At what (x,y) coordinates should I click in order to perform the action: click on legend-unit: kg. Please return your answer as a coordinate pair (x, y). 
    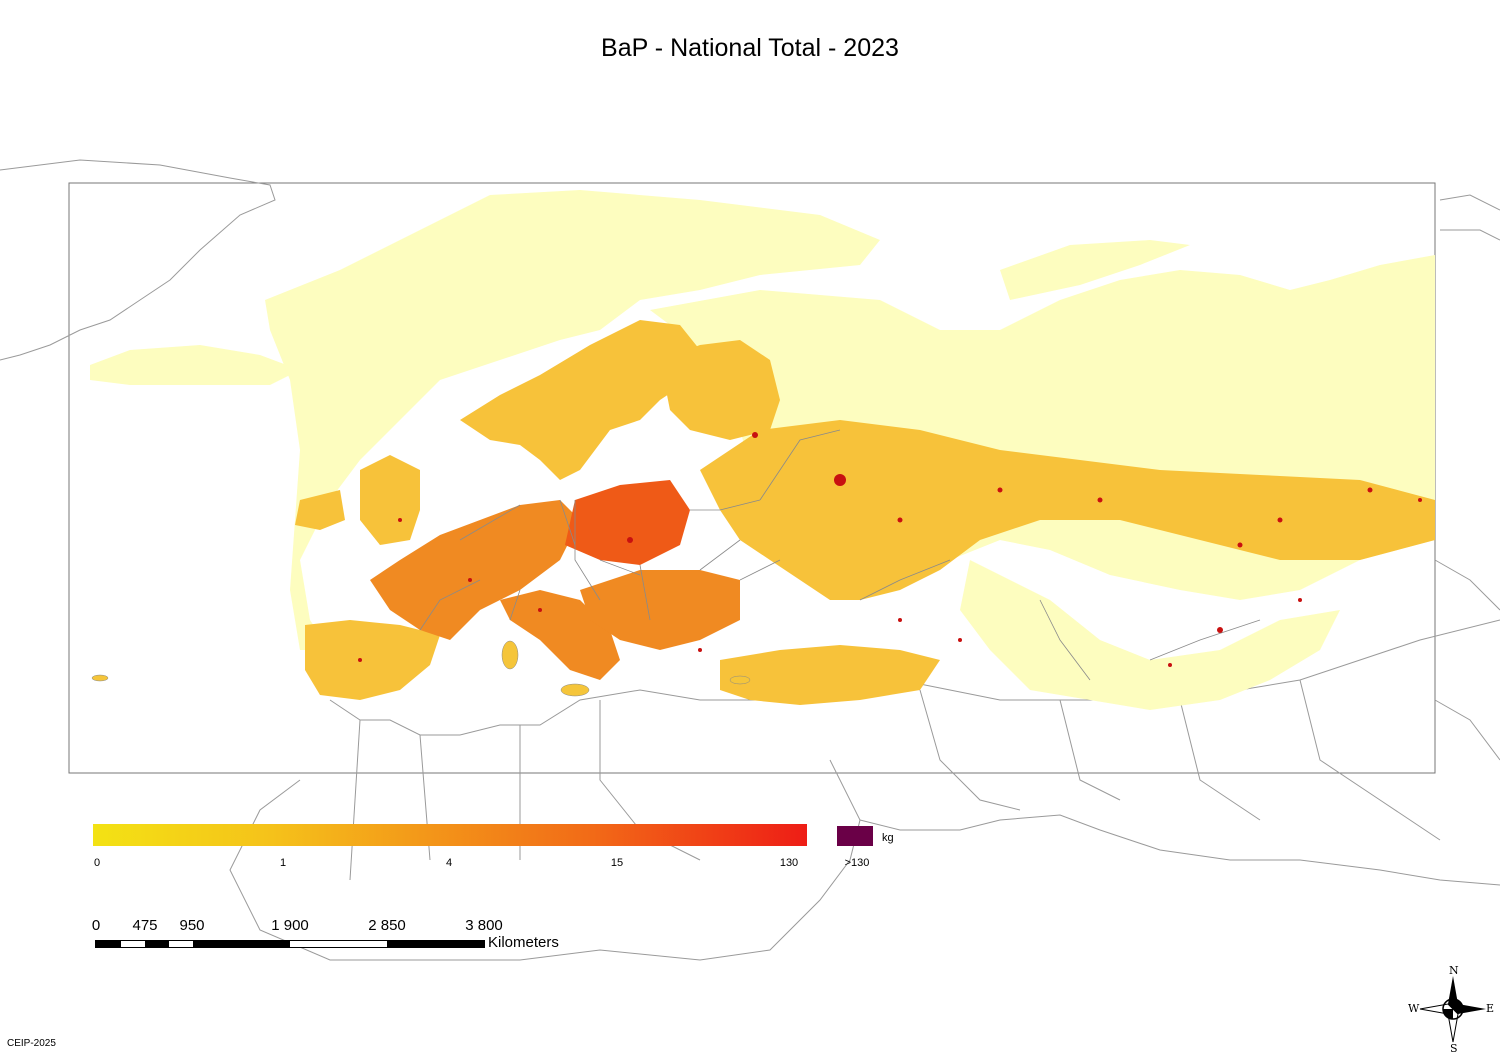
    Looking at the image, I should click on (888, 838).